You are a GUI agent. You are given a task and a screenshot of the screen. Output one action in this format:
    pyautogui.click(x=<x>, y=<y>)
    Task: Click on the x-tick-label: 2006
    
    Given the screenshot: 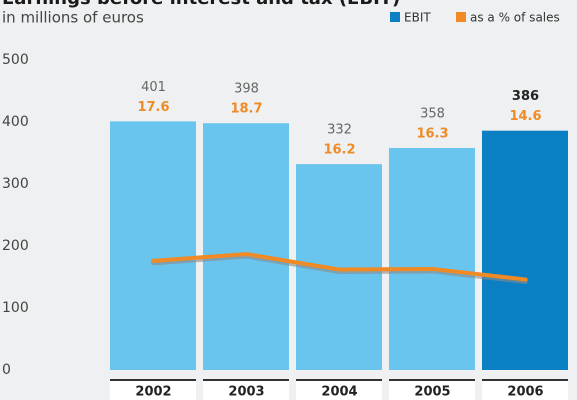 What is the action you would take?
    pyautogui.click(x=525, y=392)
    